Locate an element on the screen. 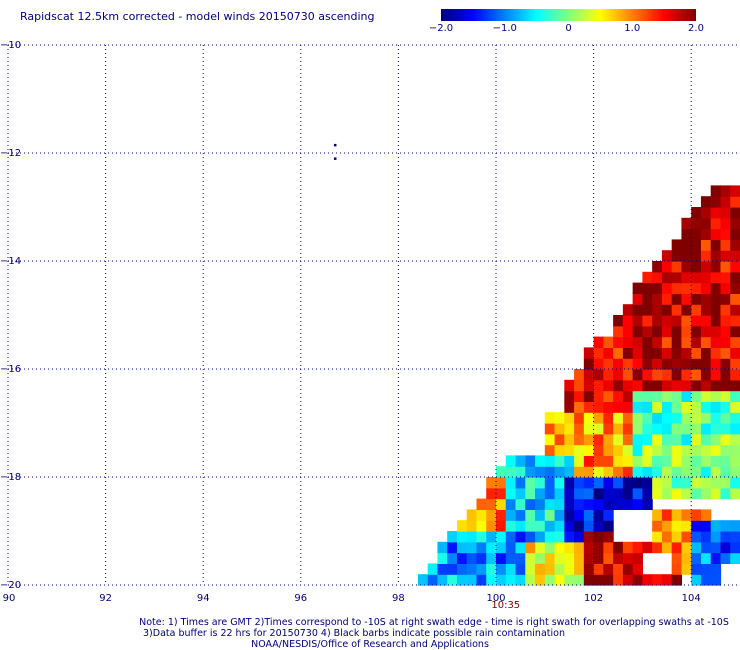 The height and width of the screenshot is (650, 740). x-axis-ticks: 90 92 94 96 98 100 102 104 is located at coordinates (352, 598).